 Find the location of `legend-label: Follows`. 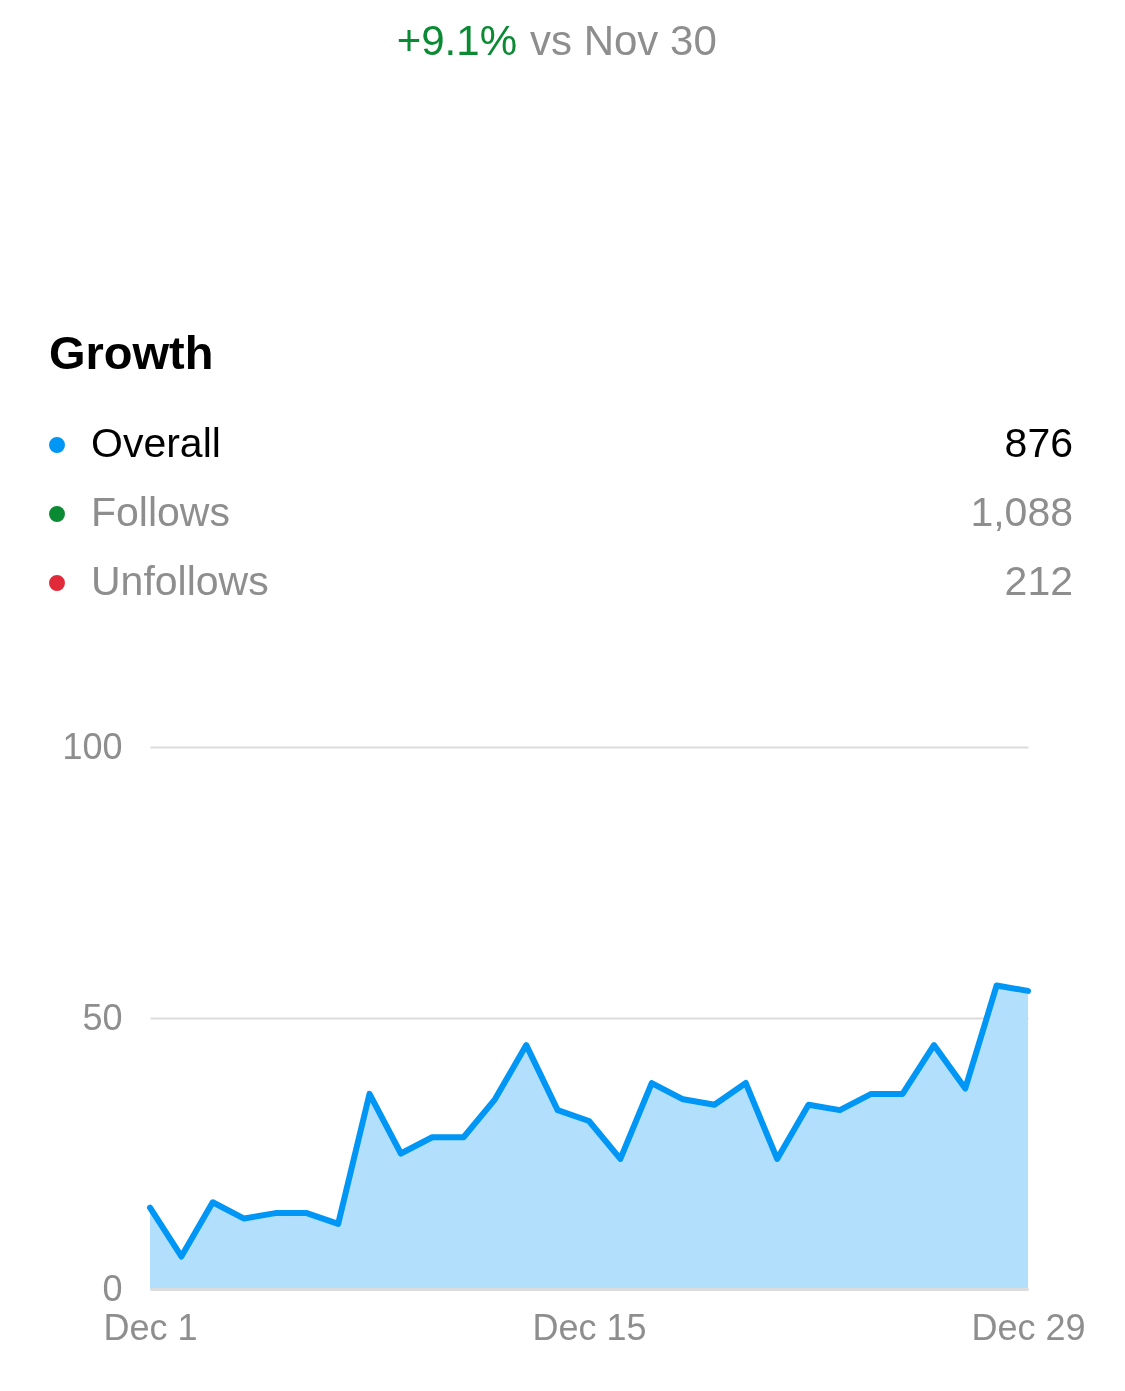

legend-label: Follows is located at coordinates (160, 512).